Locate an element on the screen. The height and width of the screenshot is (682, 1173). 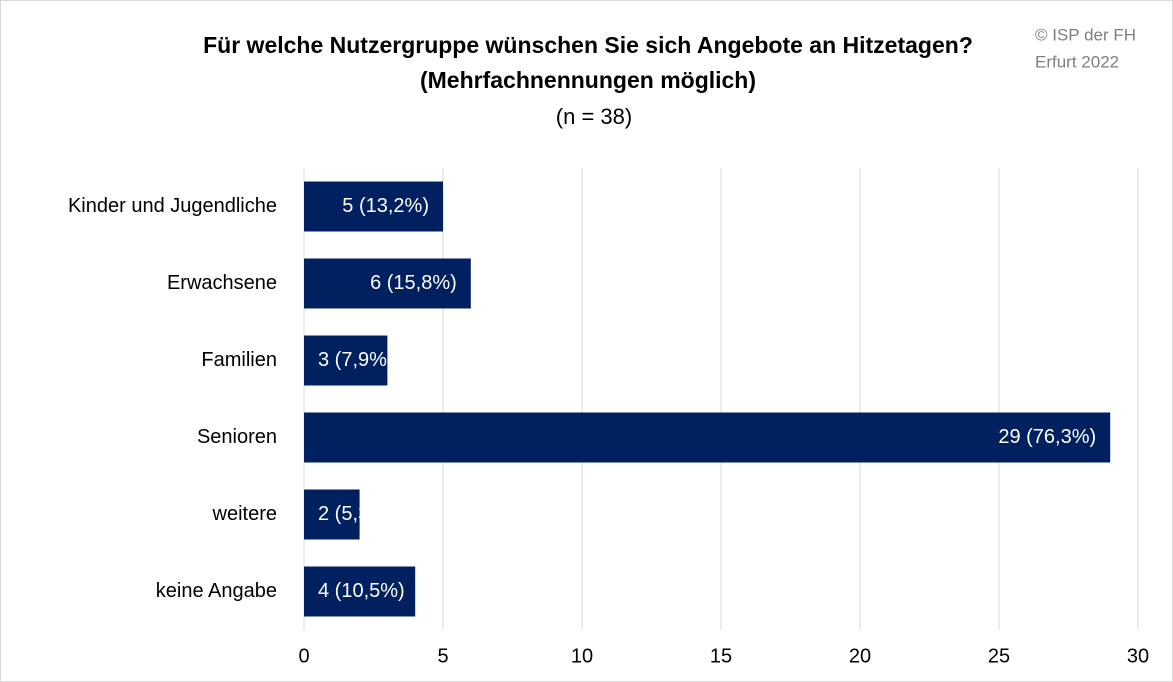
x-tick-label: 0 is located at coordinates (303, 656).